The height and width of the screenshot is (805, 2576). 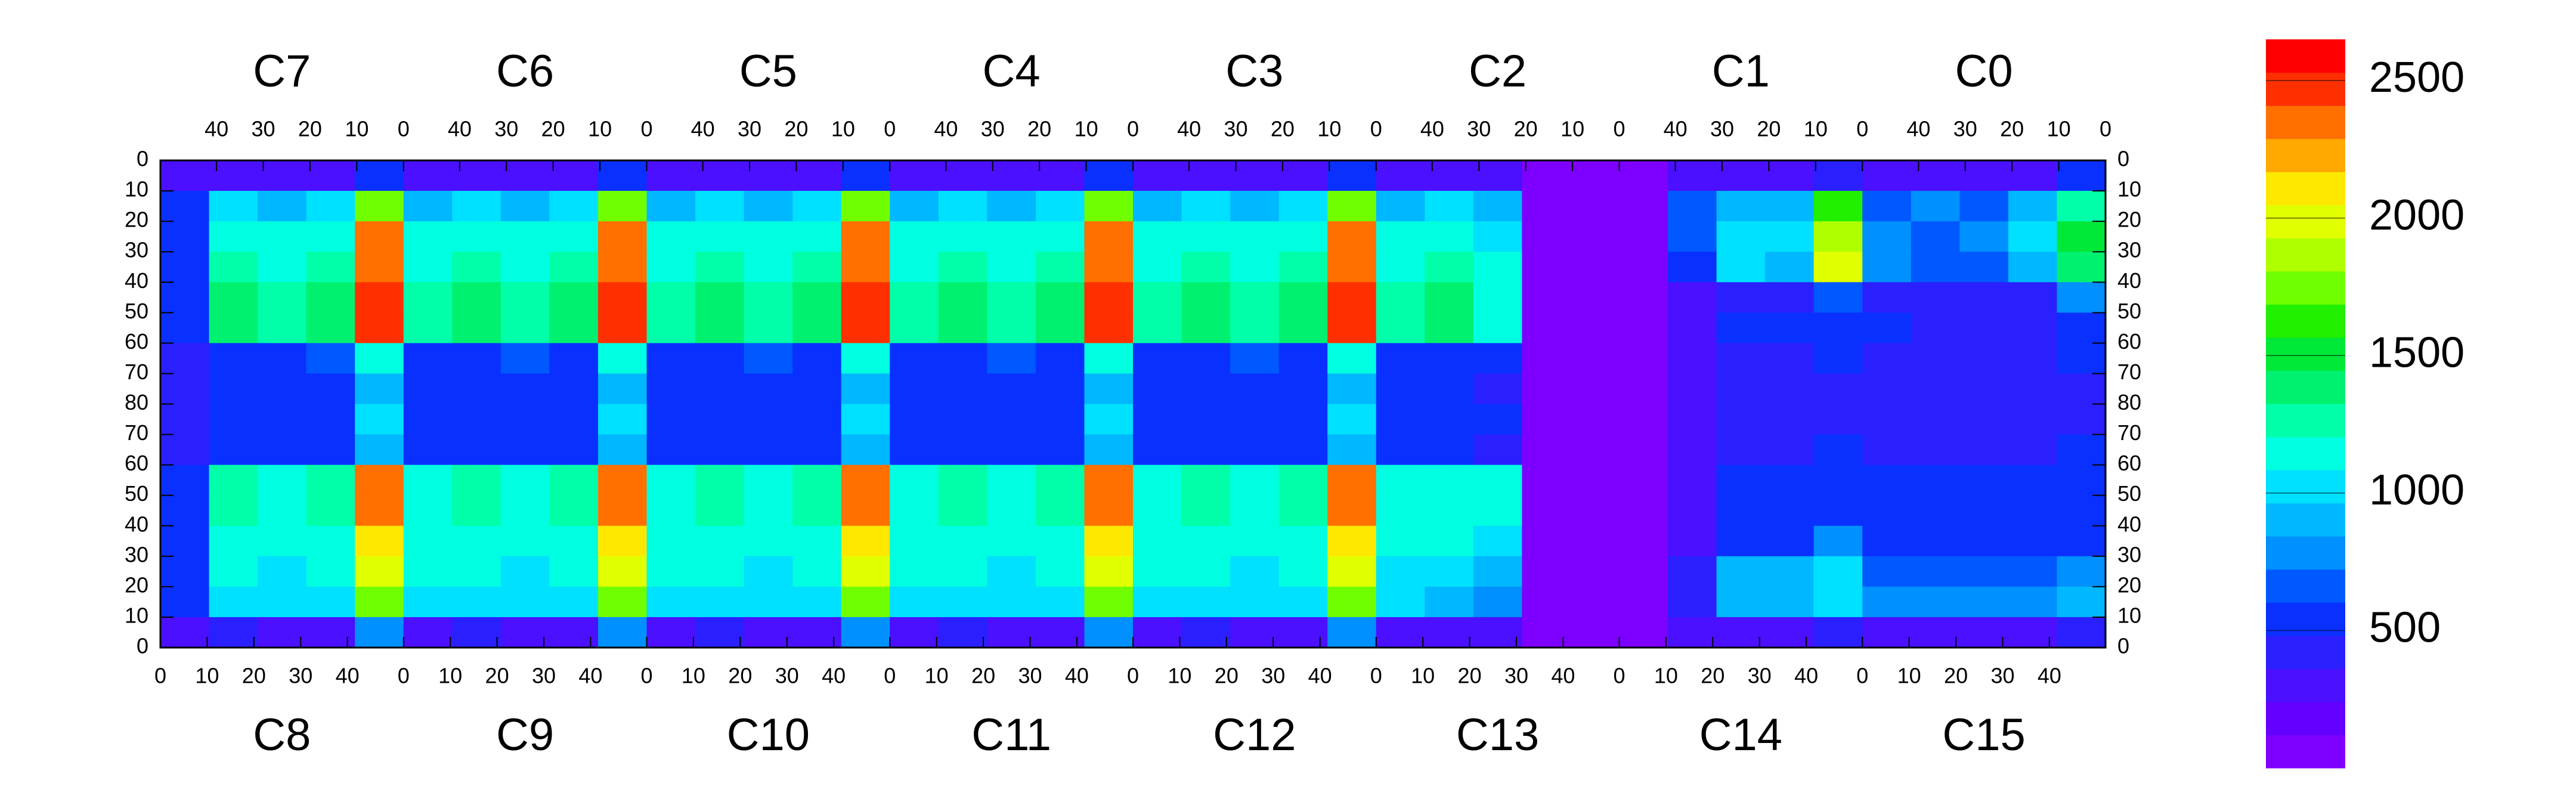 I want to click on x2-tick-label: 10, so click(x=1087, y=129).